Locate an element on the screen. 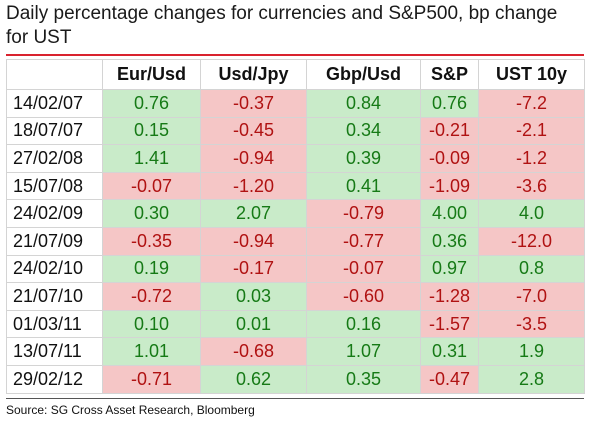 This screenshot has height=422, width=590. value-cell: -1.09 is located at coordinates (449, 186).